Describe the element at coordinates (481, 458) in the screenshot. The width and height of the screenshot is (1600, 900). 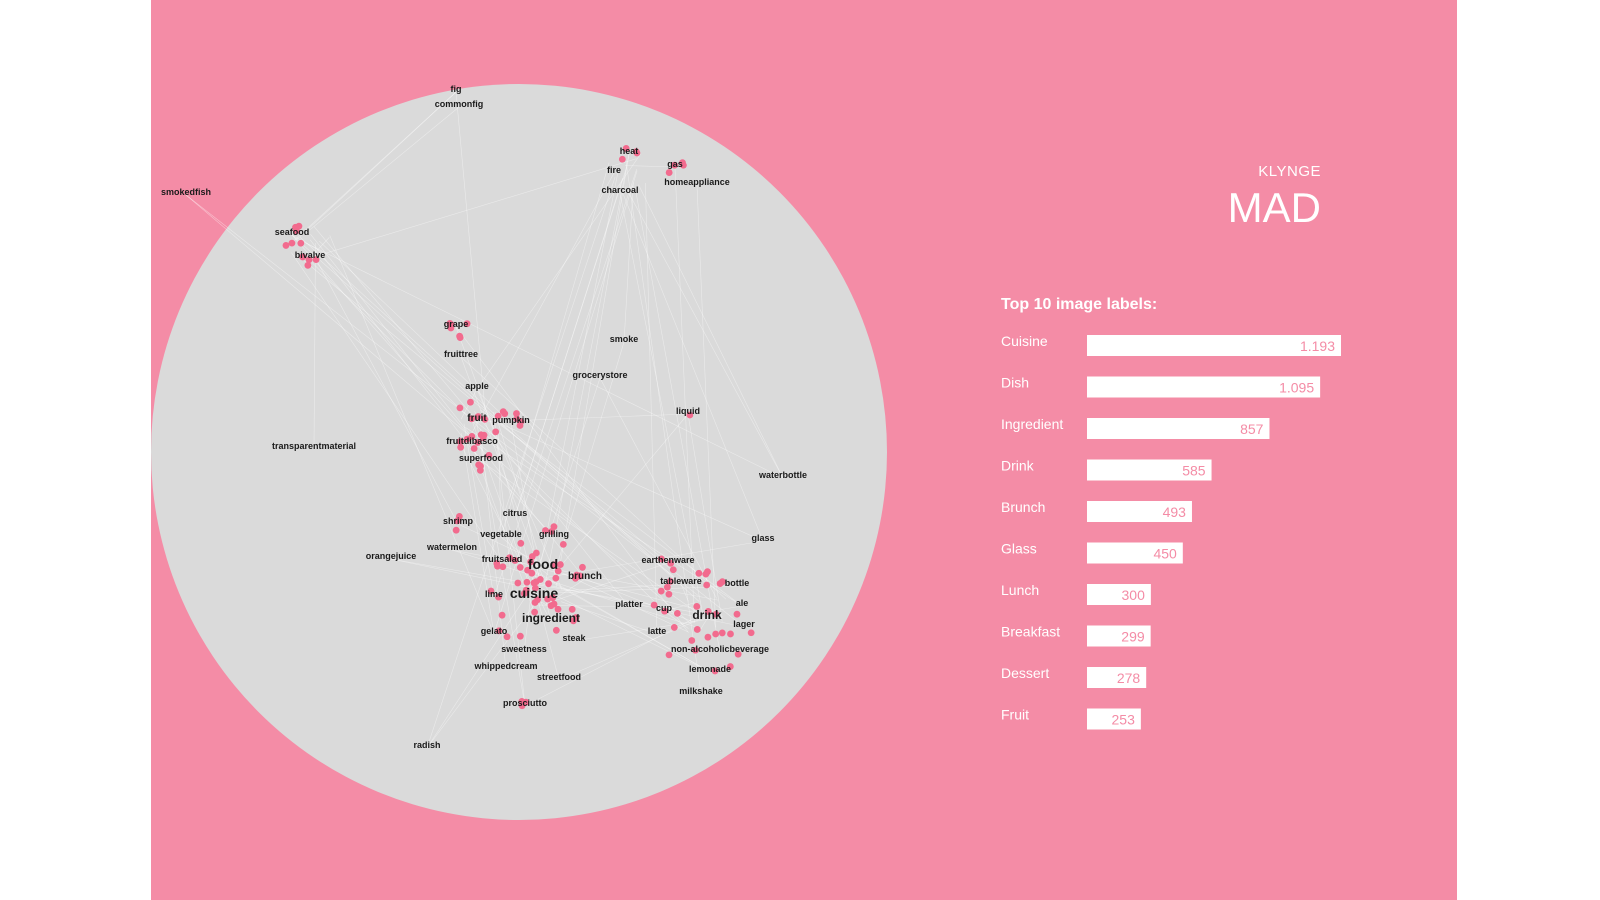
I see `network-label: superfood` at that location.